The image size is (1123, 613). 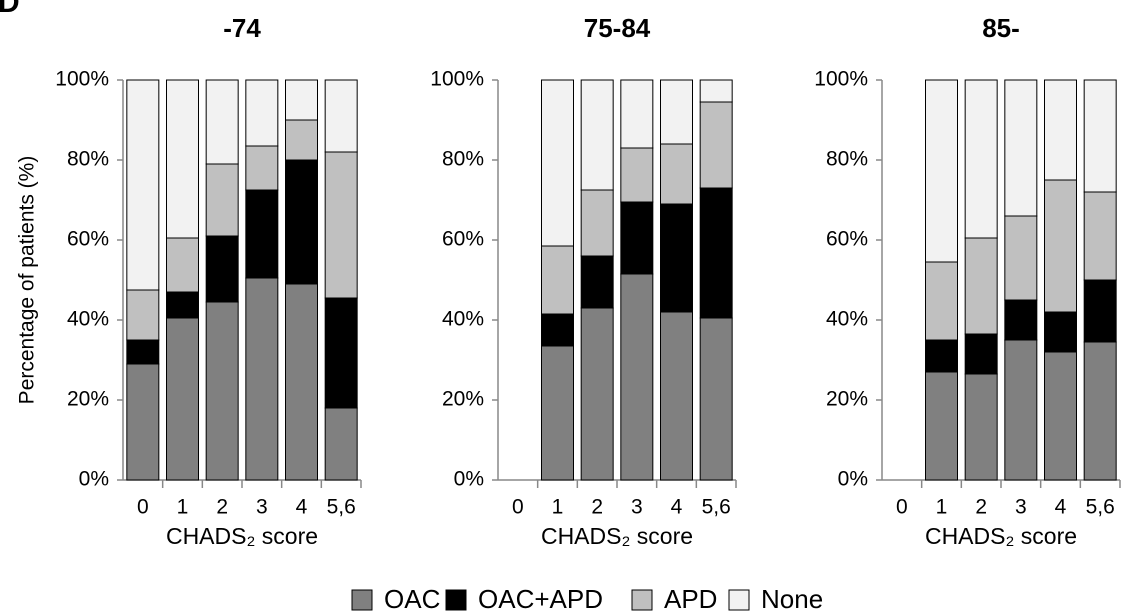 I want to click on y-axis-label: Percentage of patients (%), so click(x=27, y=280).